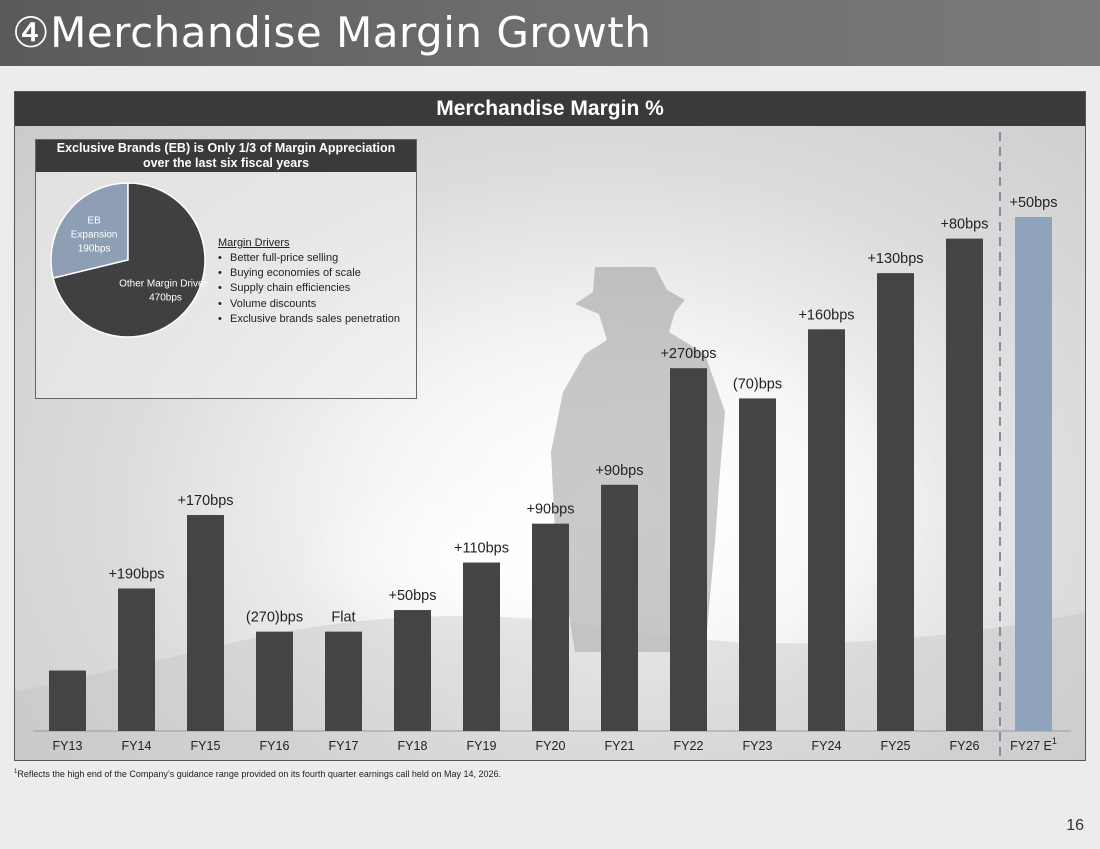 Image resolution: width=1100 pixels, height=849 pixels. I want to click on bar-fy22, so click(688, 549).